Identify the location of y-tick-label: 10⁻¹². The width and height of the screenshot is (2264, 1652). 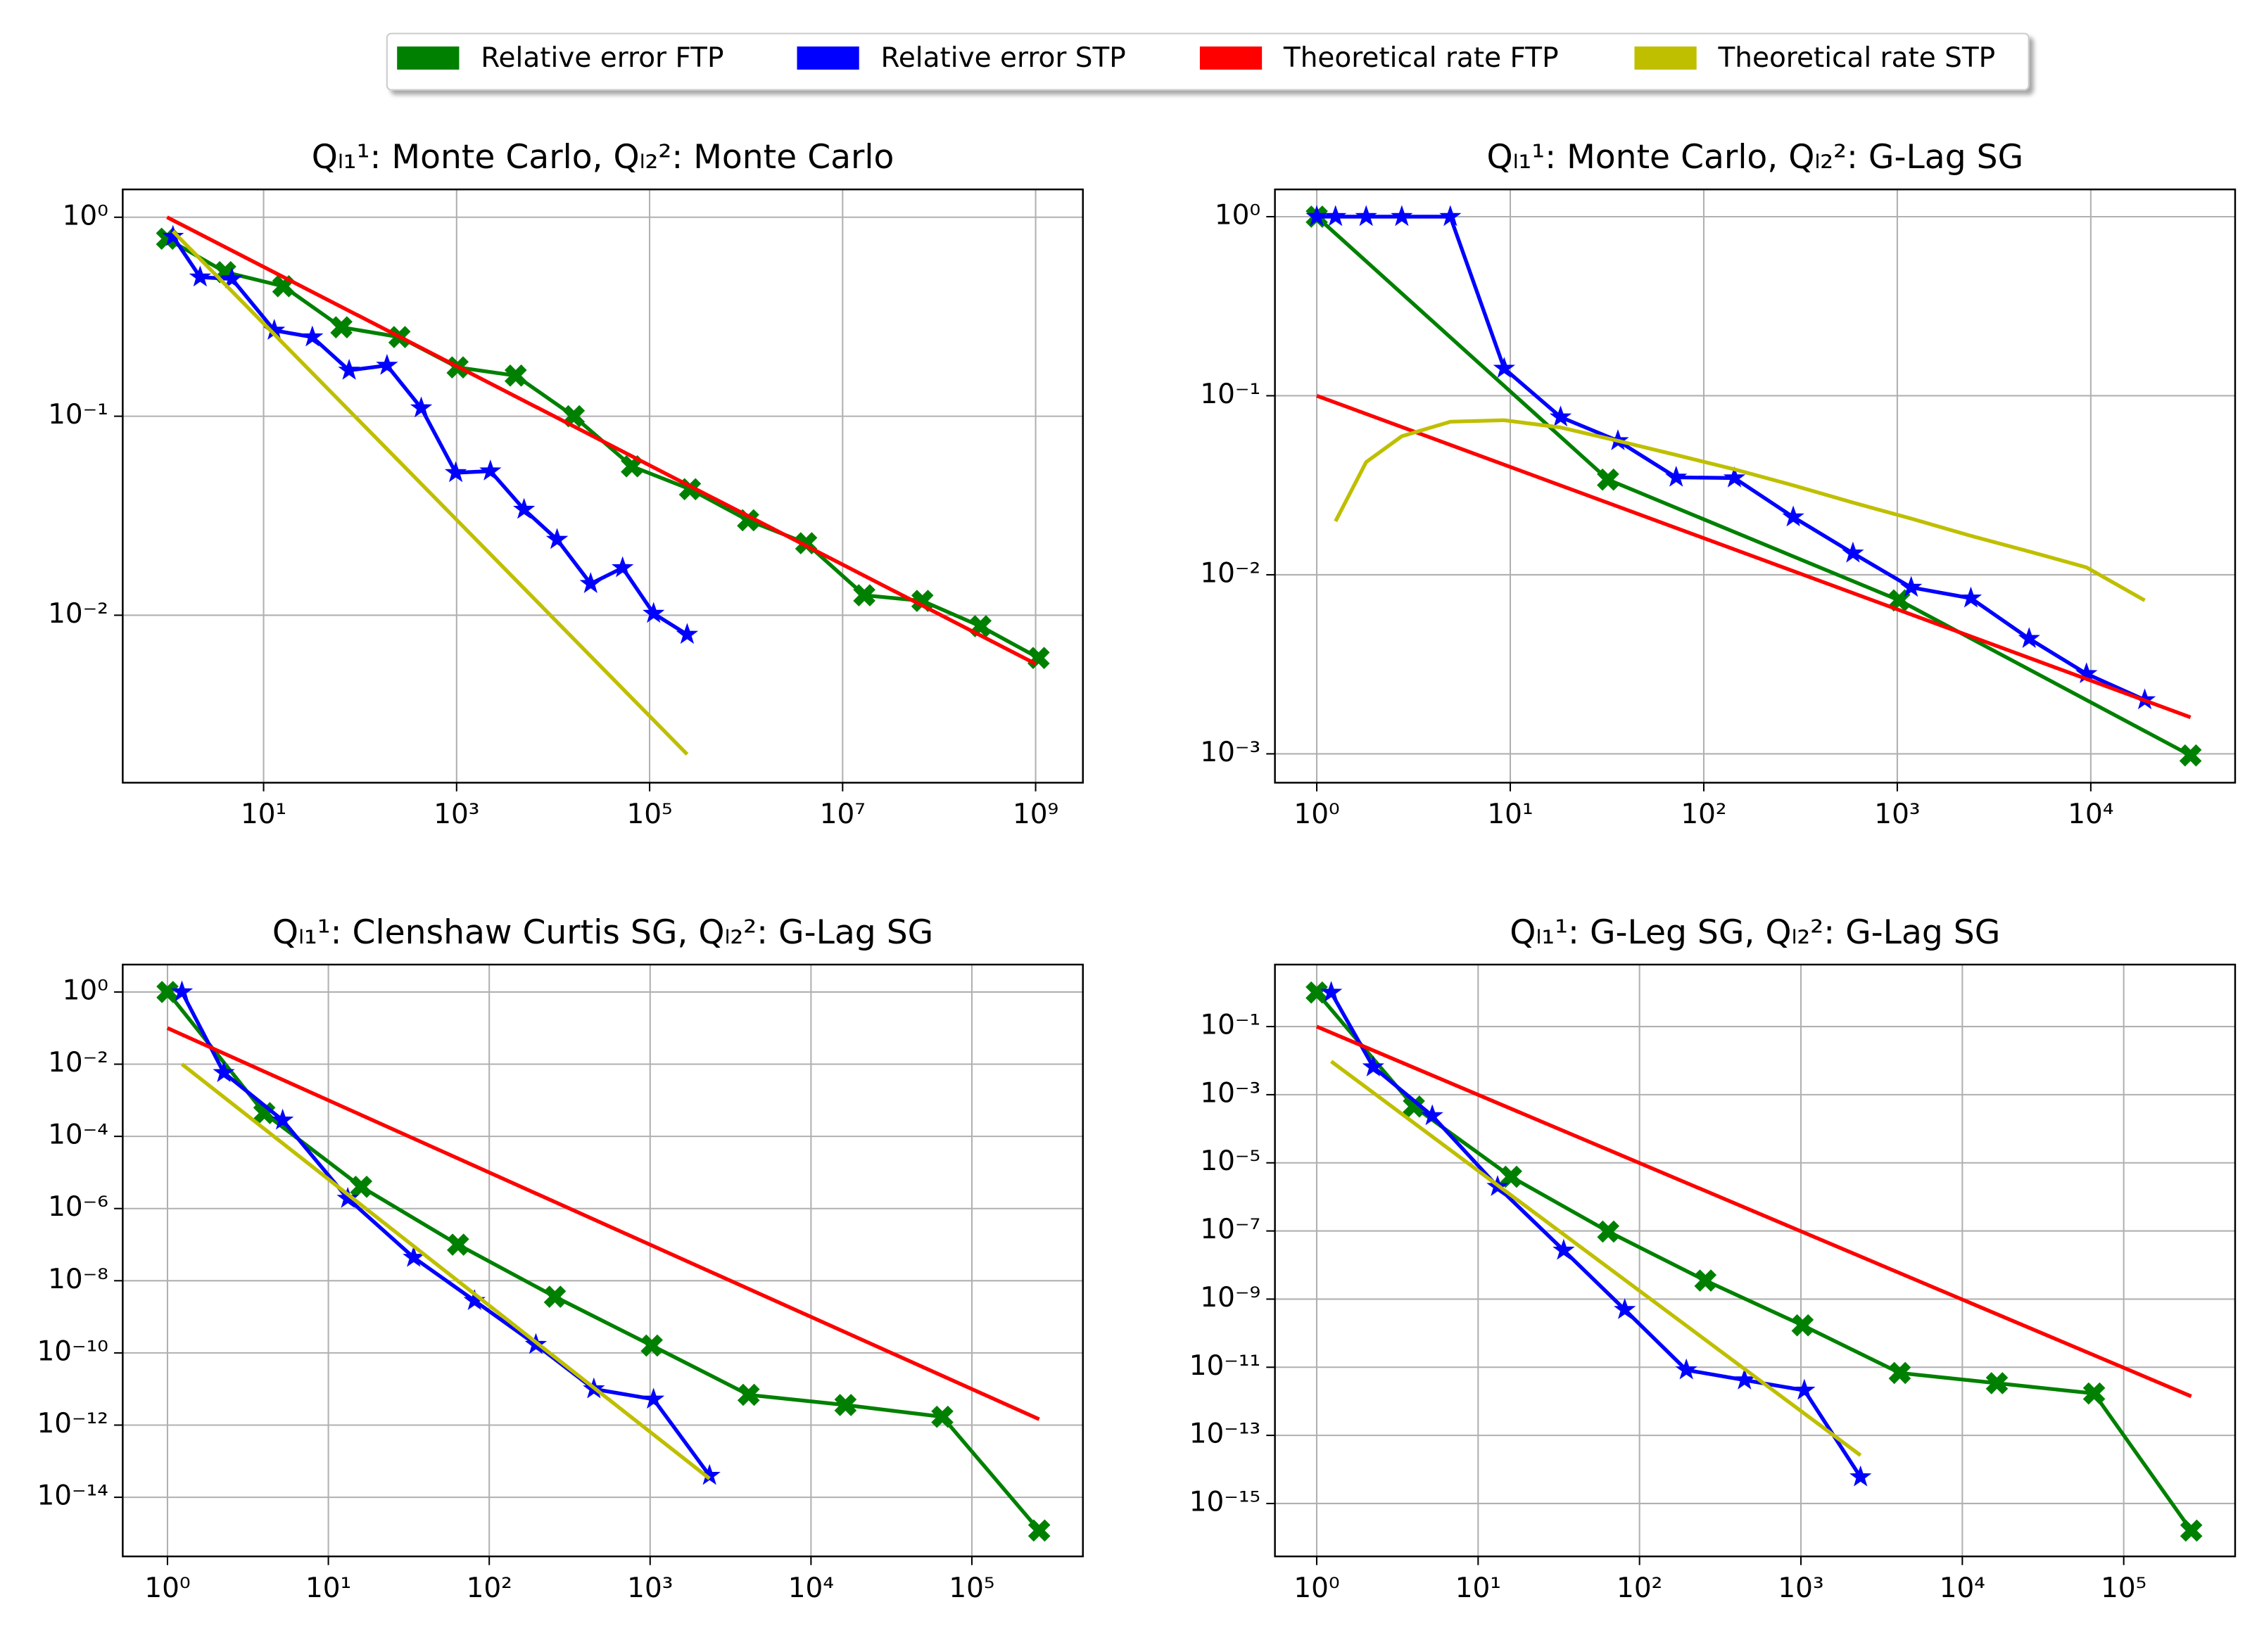
(72, 1424).